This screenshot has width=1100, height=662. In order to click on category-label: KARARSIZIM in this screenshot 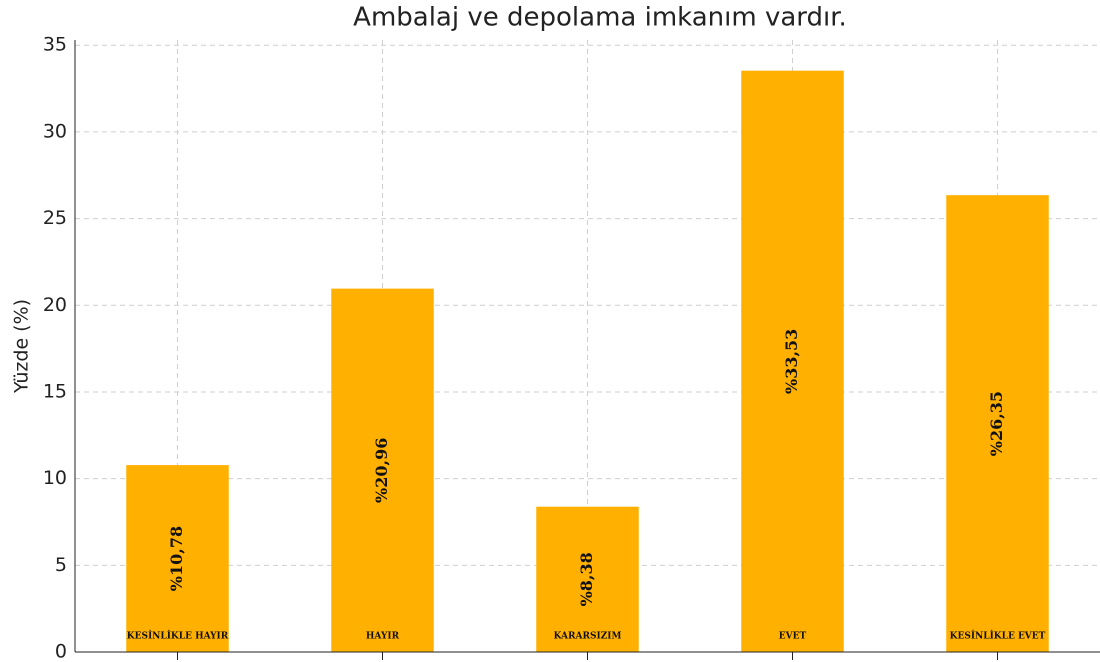, I will do `click(588, 637)`.